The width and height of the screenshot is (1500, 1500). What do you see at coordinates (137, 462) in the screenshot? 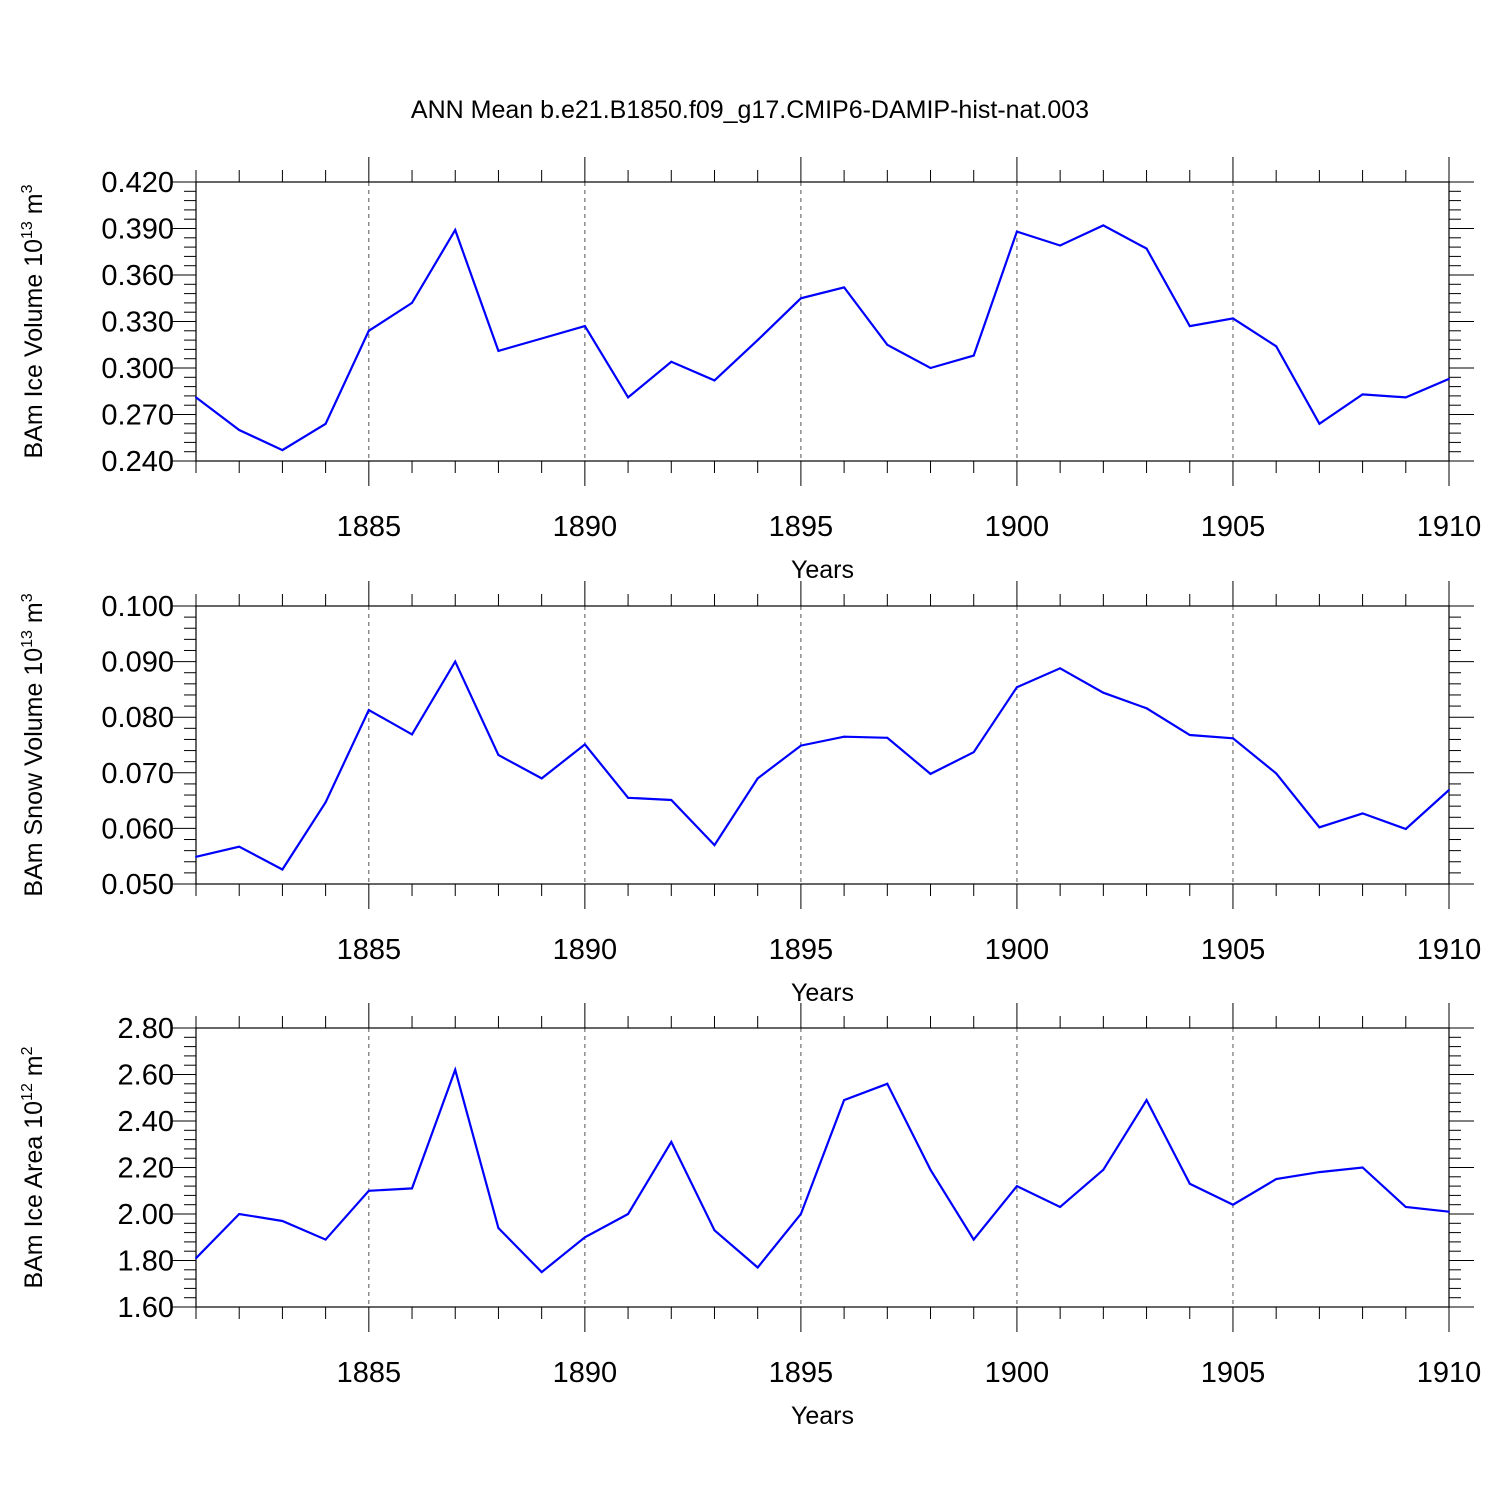
I see `y-tick-label: 0.240` at bounding box center [137, 462].